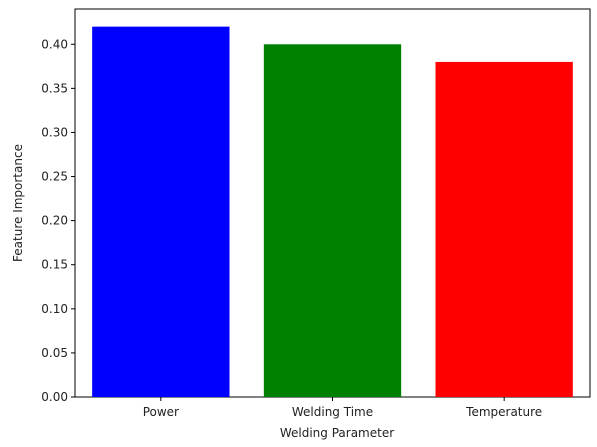 The width and height of the screenshot is (597, 447). Describe the element at coordinates (54, 265) in the screenshot. I see `y-tick-label: 0.15` at that location.